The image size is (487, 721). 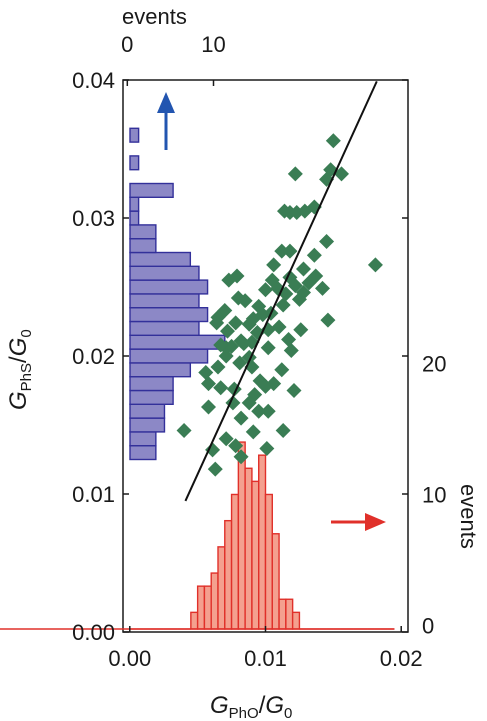 I want to click on y-axis-label-sub: PhS, so click(x=26, y=377).